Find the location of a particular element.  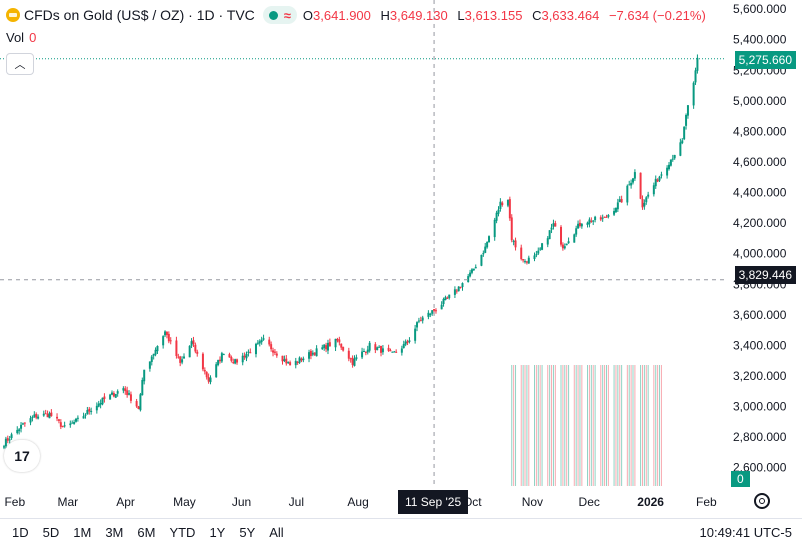

x-tick-label: Mar is located at coordinates (68, 502).